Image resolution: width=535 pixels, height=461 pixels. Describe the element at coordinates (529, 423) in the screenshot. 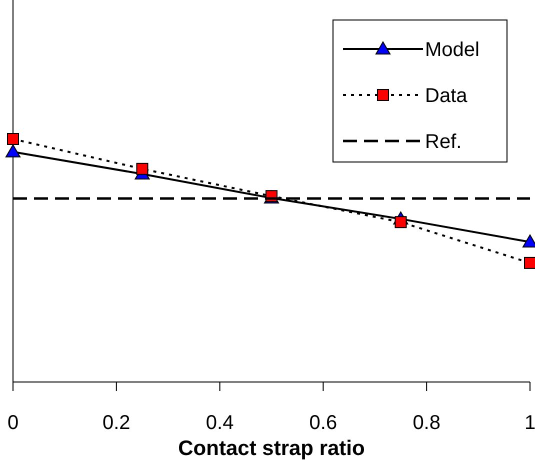

I see `x-tick-label: 1` at that location.